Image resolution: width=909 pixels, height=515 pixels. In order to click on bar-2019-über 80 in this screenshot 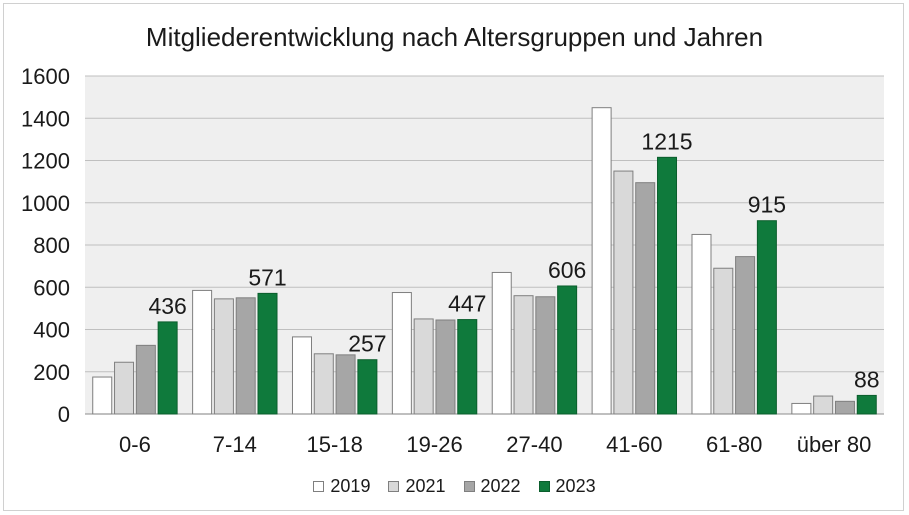, I will do `click(801, 408)`.